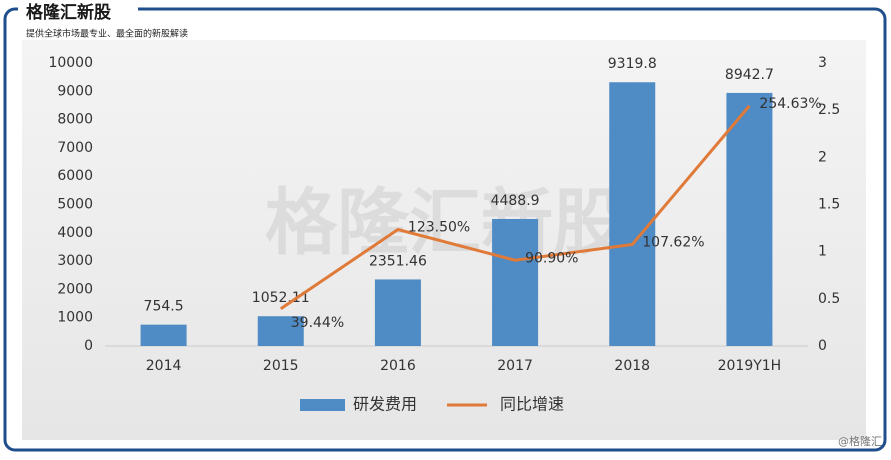  Describe the element at coordinates (790, 104) in the screenshot. I see `line-value-label: 254.63%` at that location.